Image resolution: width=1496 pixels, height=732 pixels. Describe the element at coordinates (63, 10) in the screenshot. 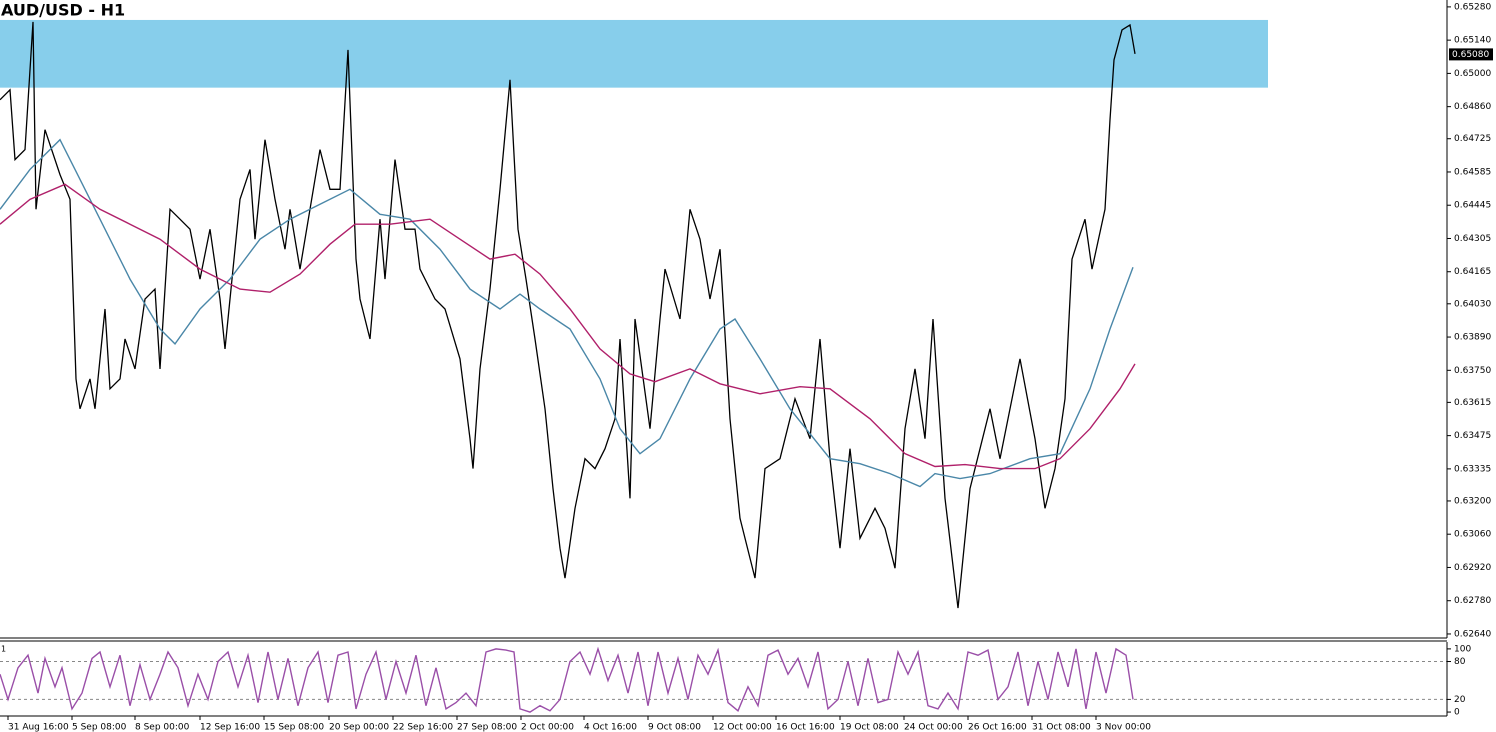

I see `chart-title: AUD/USD - H1` at that location.